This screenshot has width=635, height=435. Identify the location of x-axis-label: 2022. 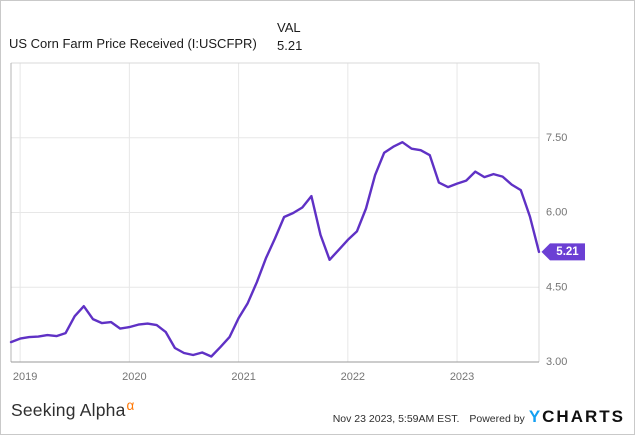
(353, 377).